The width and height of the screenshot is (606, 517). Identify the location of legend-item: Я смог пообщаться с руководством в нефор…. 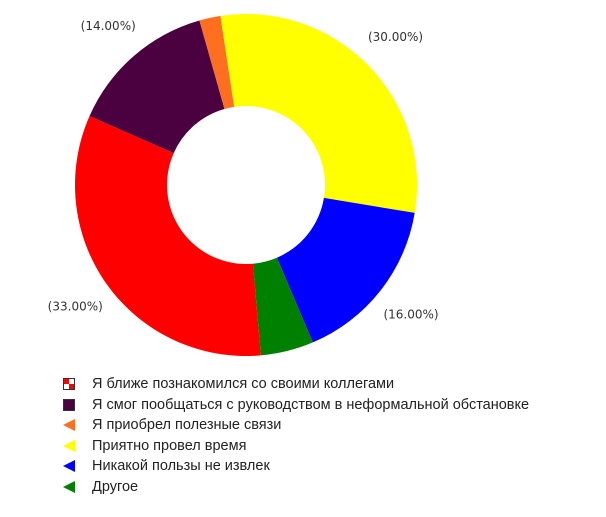
(295, 405).